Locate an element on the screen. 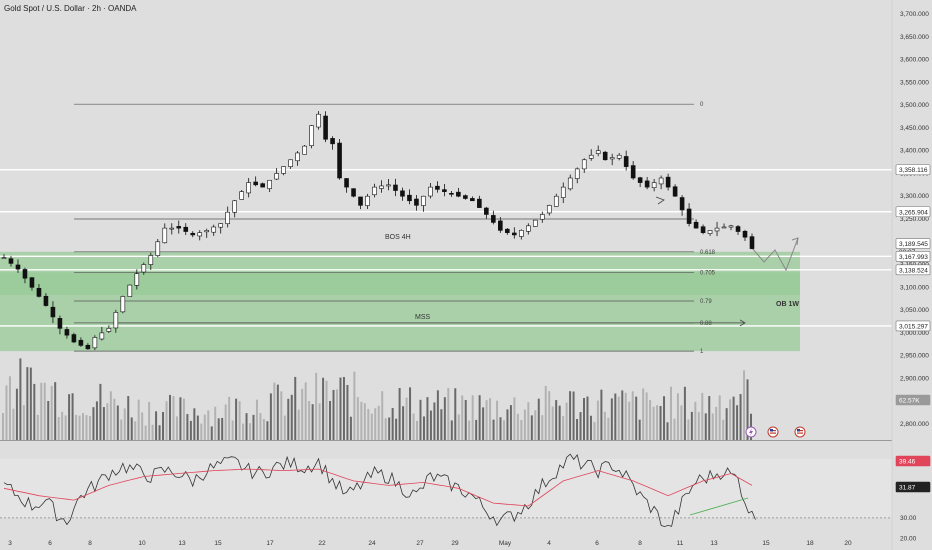 This screenshot has height=550, width=932. y-tick-label: 3,500.000 is located at coordinates (914, 105).